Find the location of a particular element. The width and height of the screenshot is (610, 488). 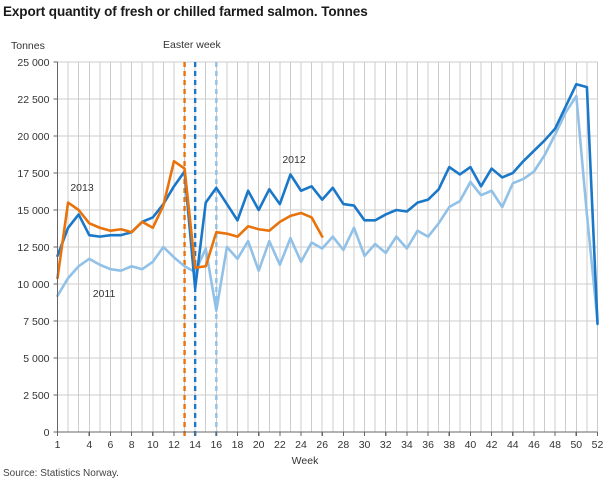

x-tick-label: 4 is located at coordinates (89, 445).